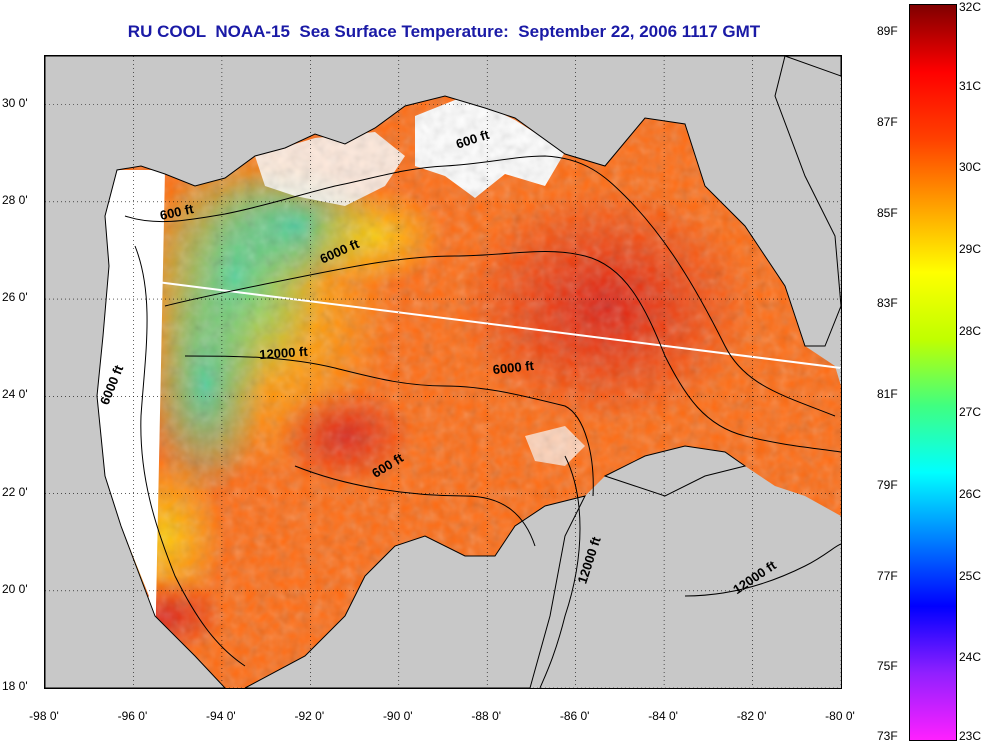  What do you see at coordinates (15, 588) in the screenshot?
I see `y-tick-label: 20 0'` at bounding box center [15, 588].